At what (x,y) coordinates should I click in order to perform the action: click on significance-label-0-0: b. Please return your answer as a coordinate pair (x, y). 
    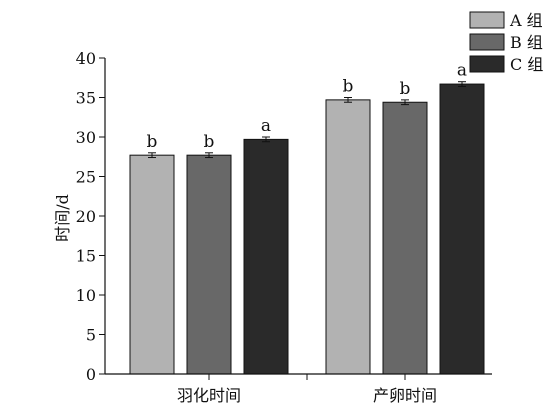
    Looking at the image, I should click on (152, 142).